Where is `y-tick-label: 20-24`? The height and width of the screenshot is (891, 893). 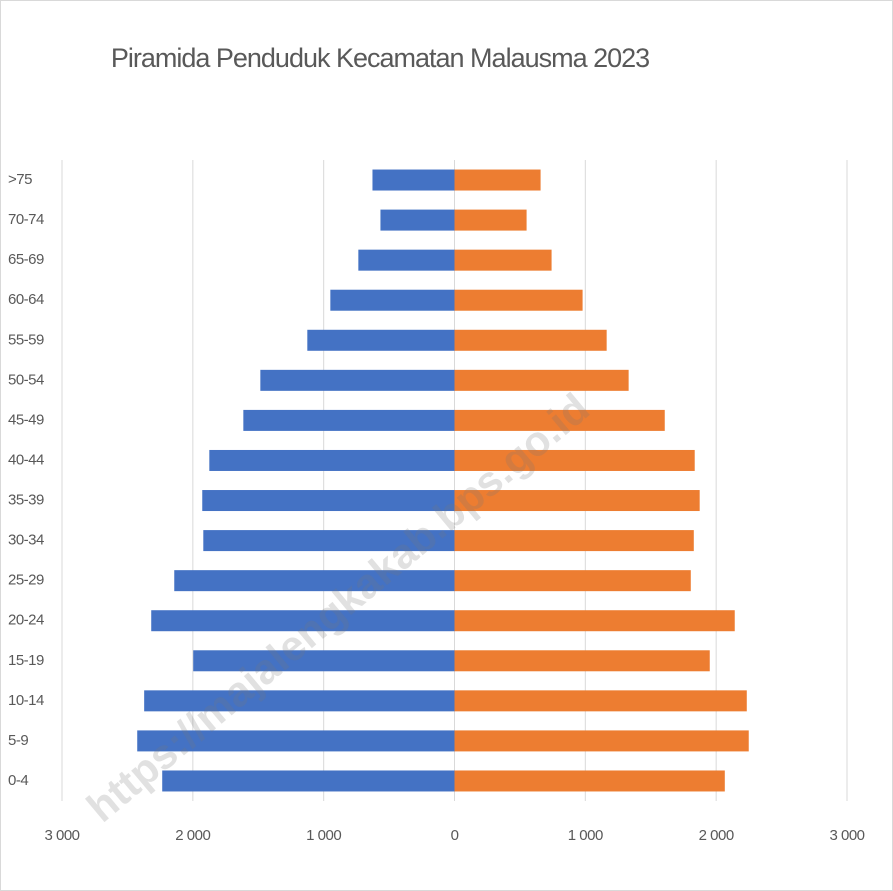 y-tick-label: 20-24 is located at coordinates (26, 620).